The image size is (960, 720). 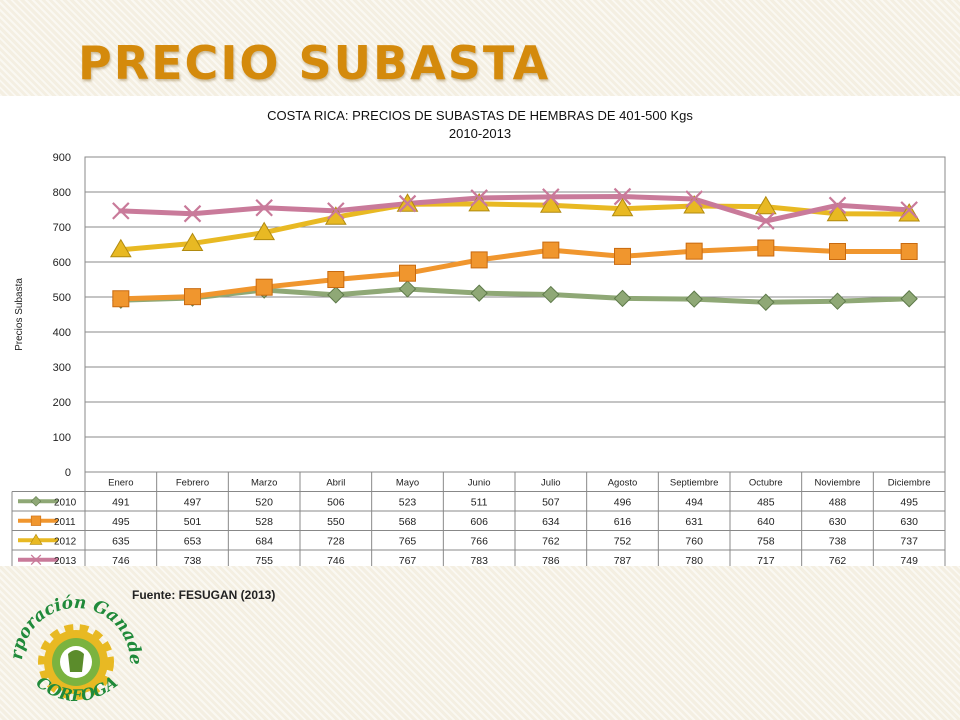 What do you see at coordinates (909, 541) in the screenshot?
I see `data-label-2012: 737` at bounding box center [909, 541].